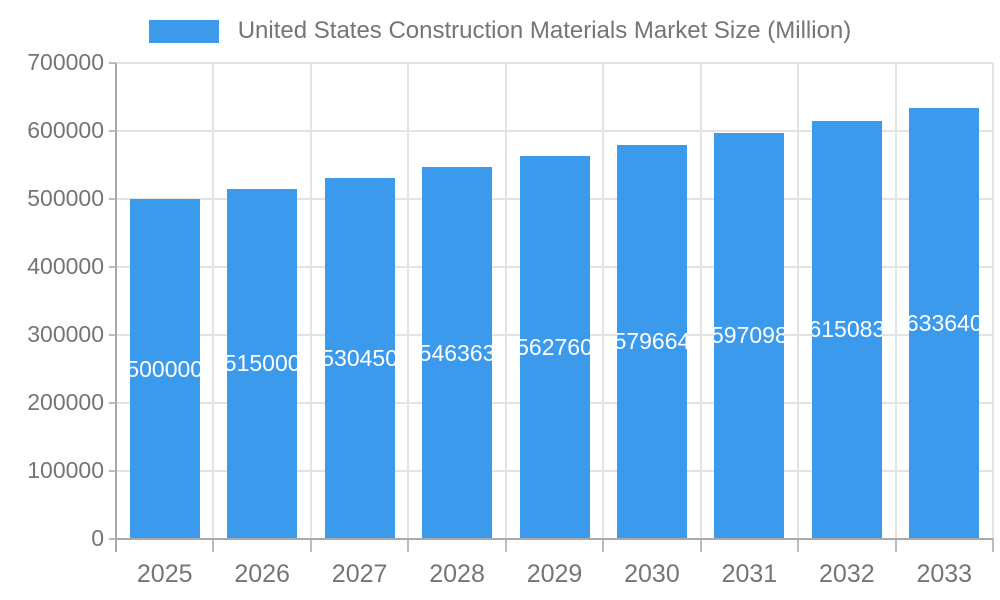 The width and height of the screenshot is (1000, 600). I want to click on bar-value-text: 633640, so click(944, 323).